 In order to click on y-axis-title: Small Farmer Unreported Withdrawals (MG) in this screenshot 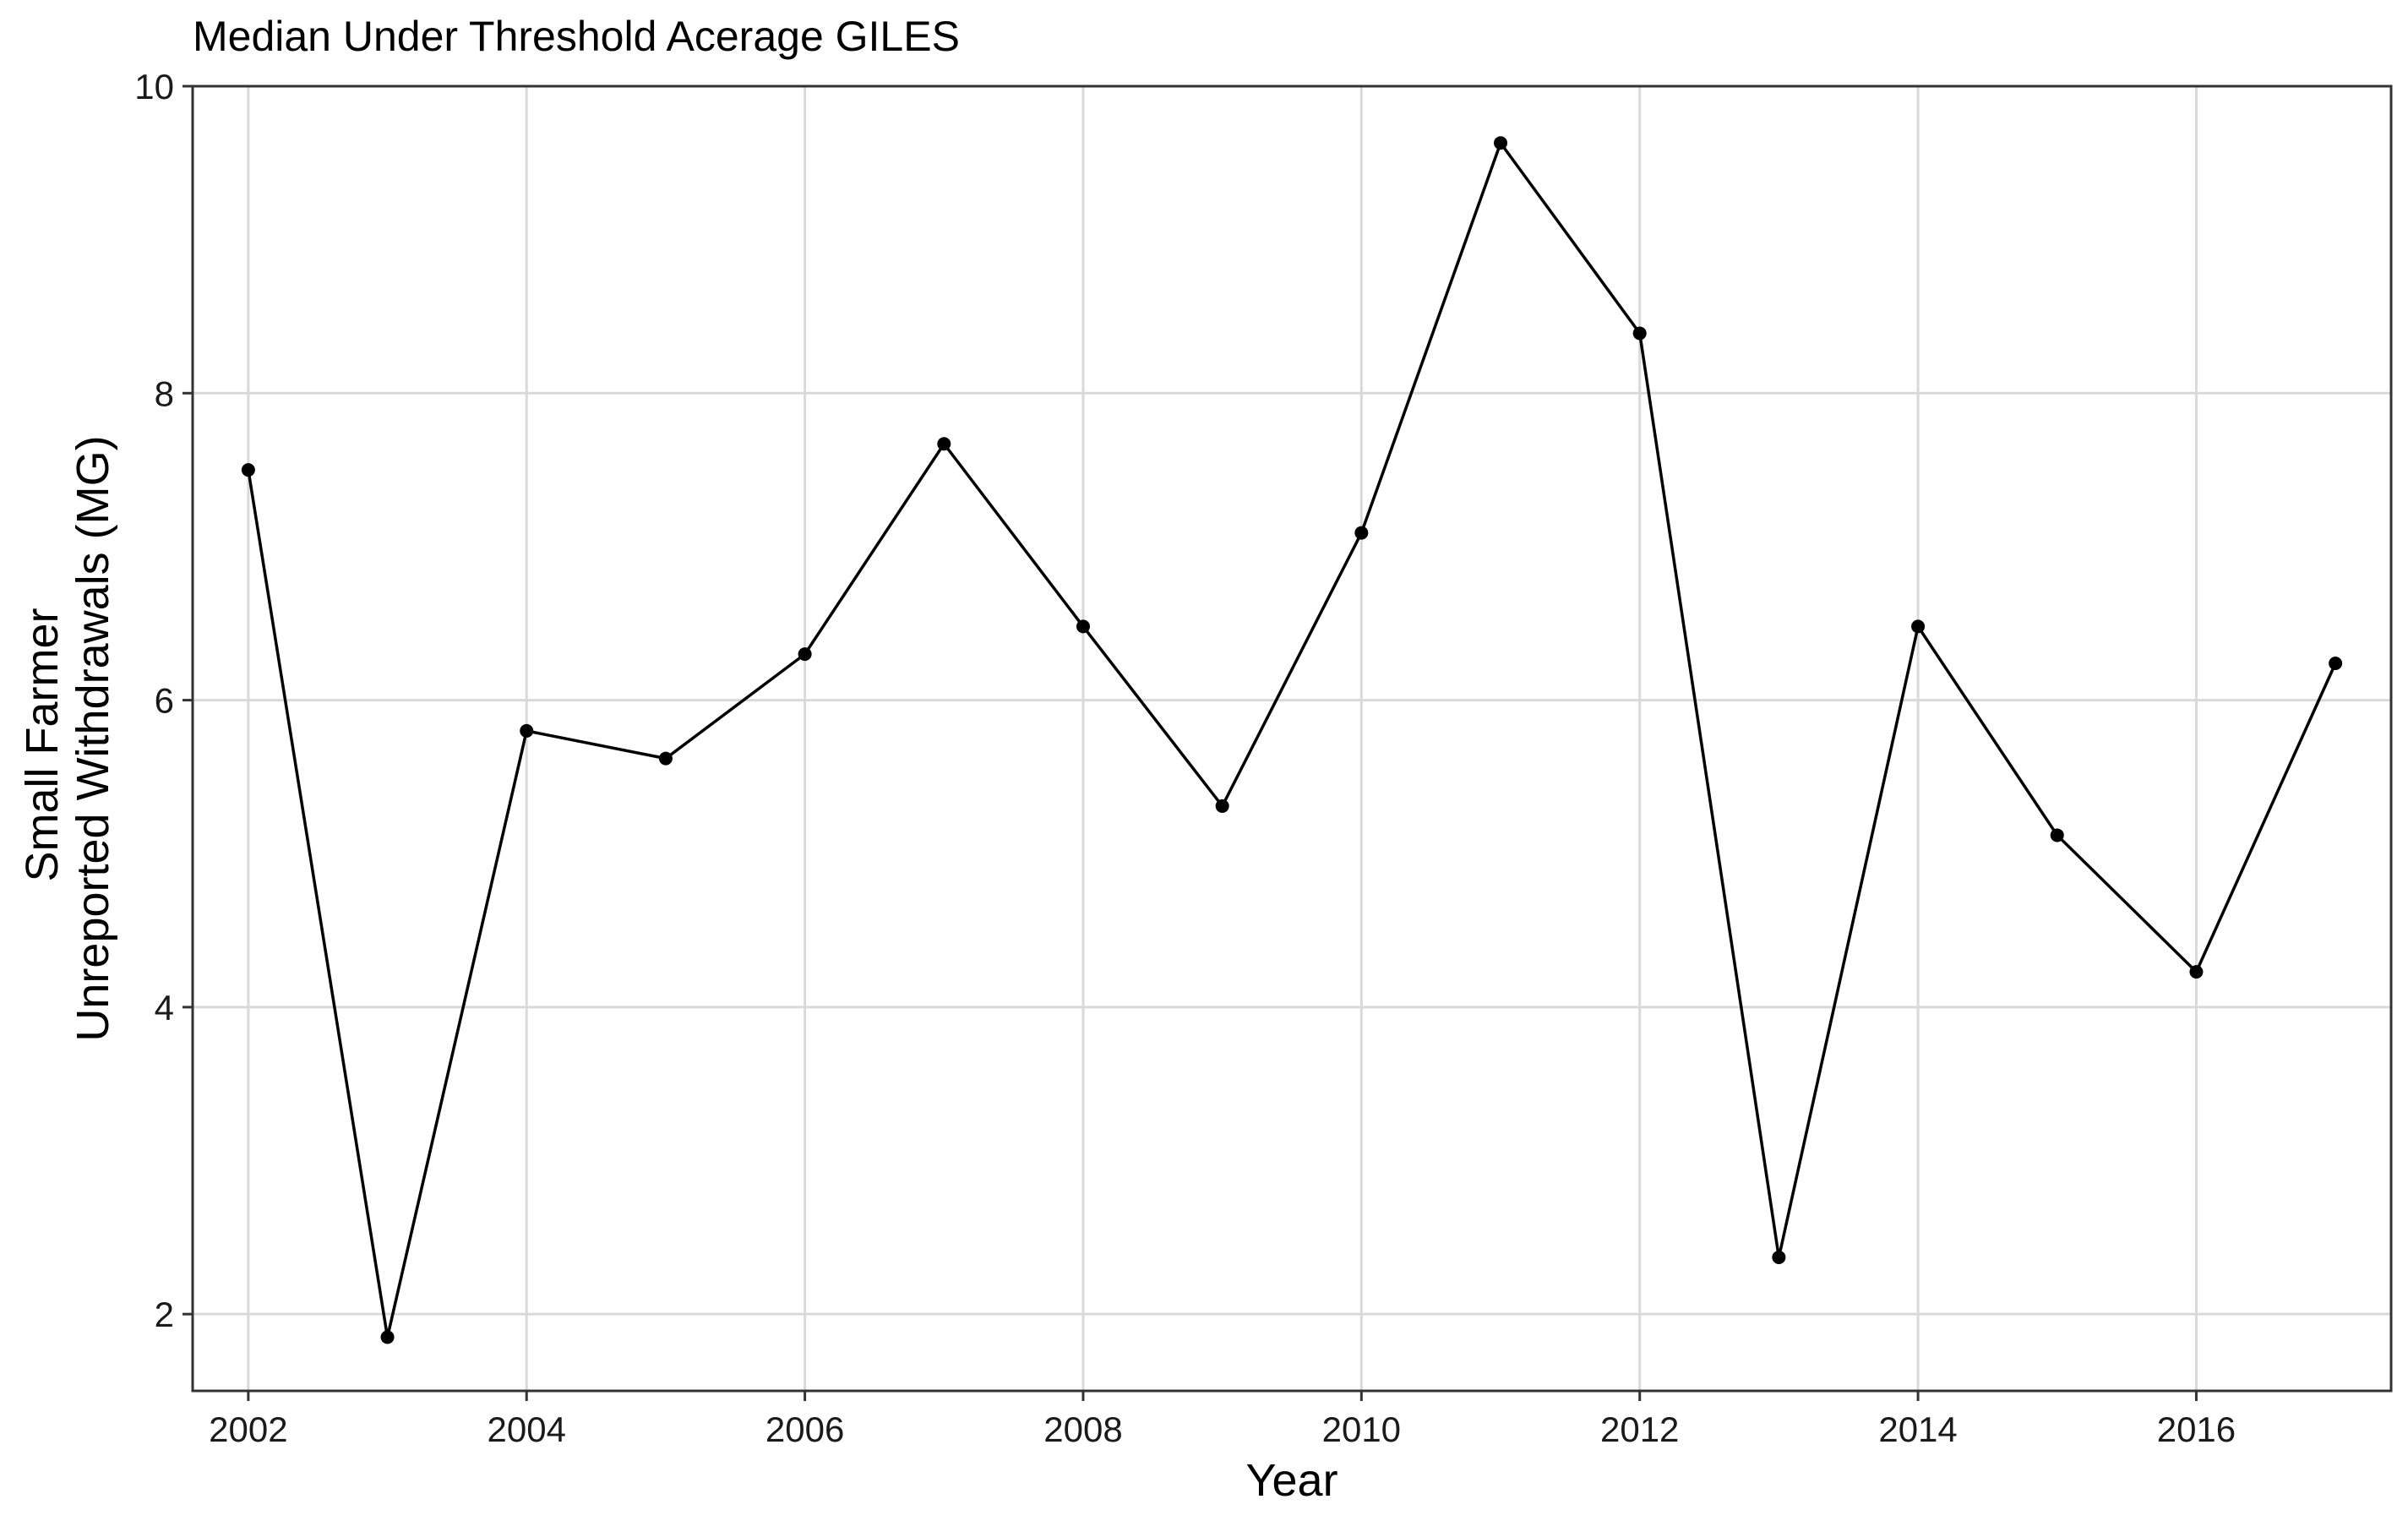, I will do `click(67, 738)`.